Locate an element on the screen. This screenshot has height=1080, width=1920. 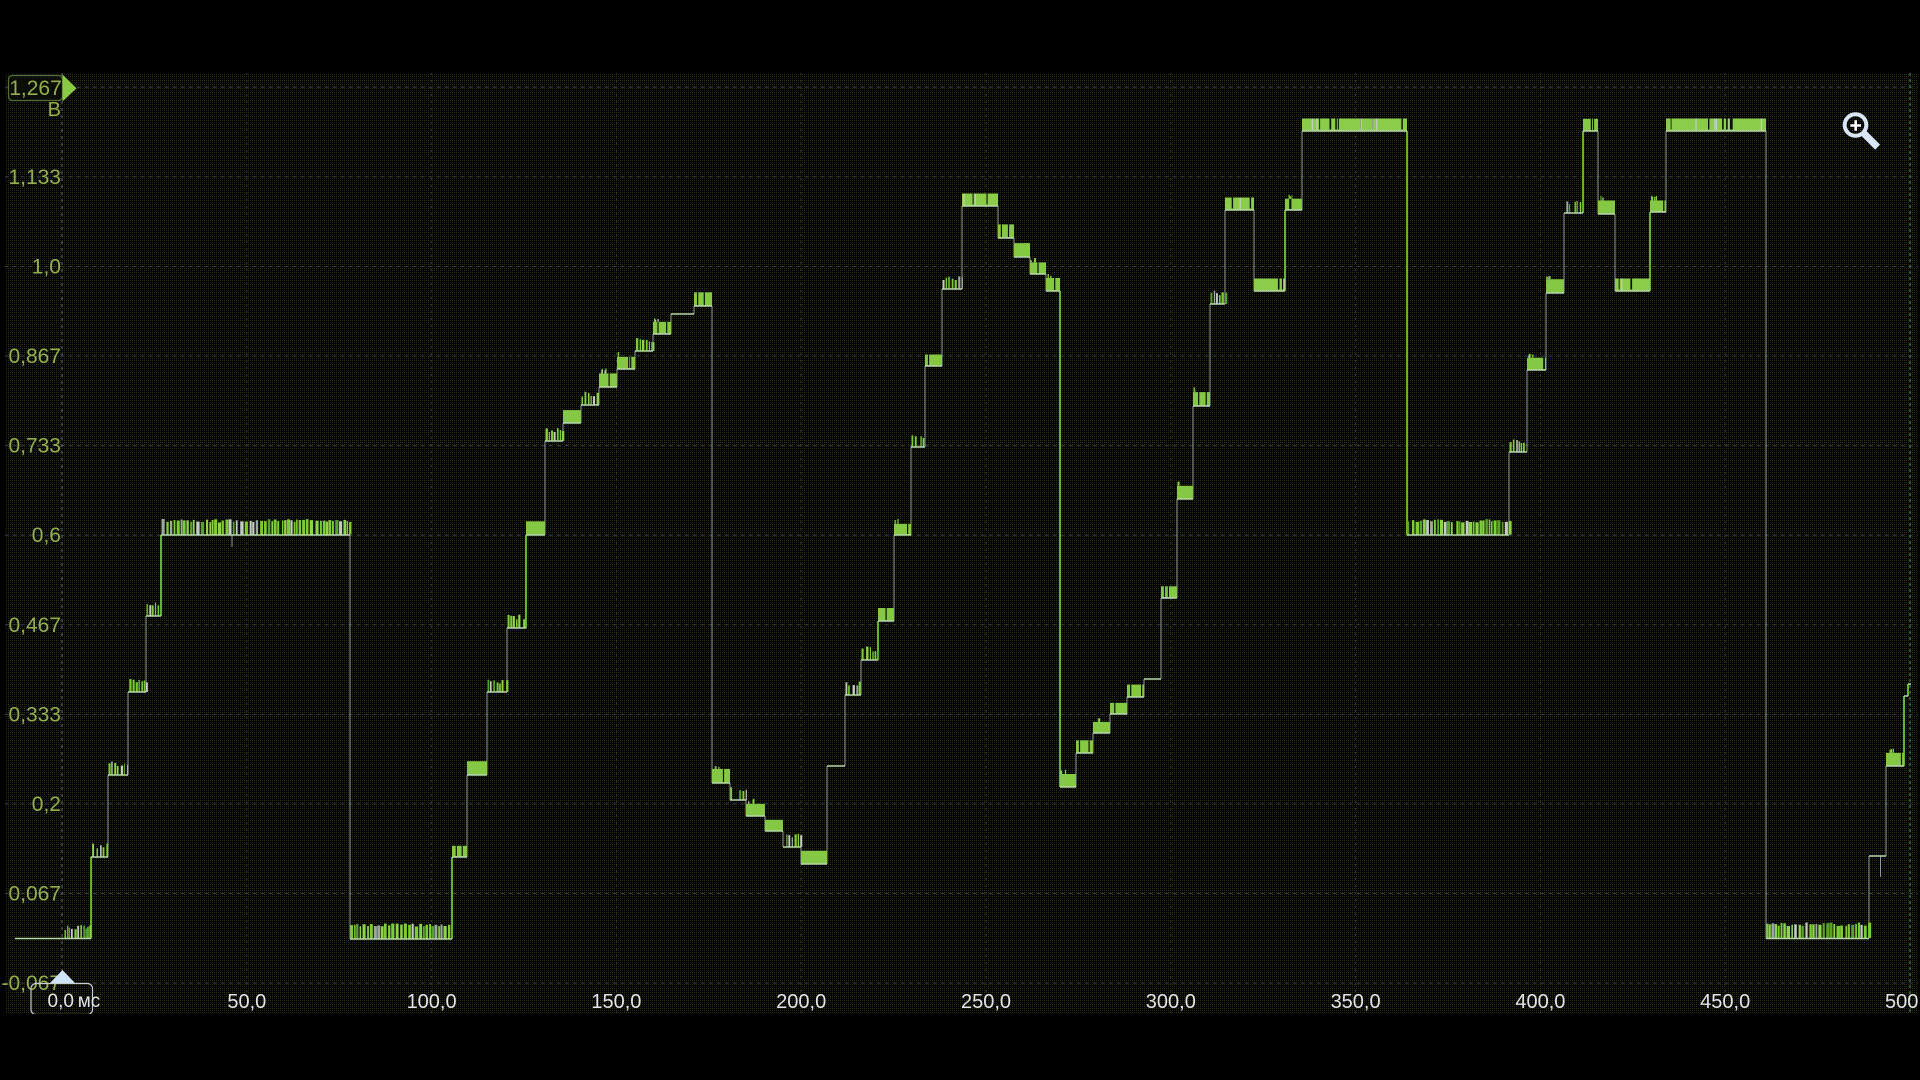
svg-text: 500,0 is located at coordinates (1902, 1002).